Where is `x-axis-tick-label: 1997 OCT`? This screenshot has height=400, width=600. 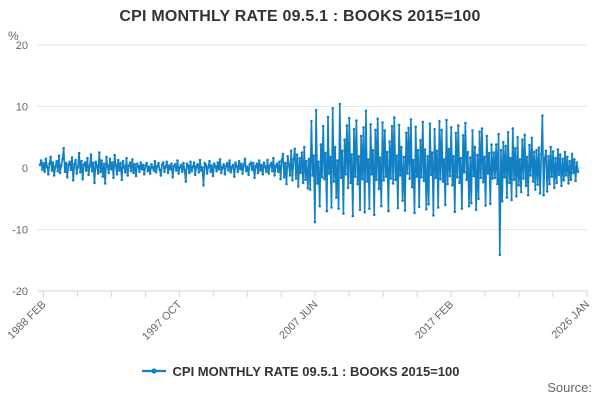 x-axis-tick-label: 1997 OCT is located at coordinates (162, 320).